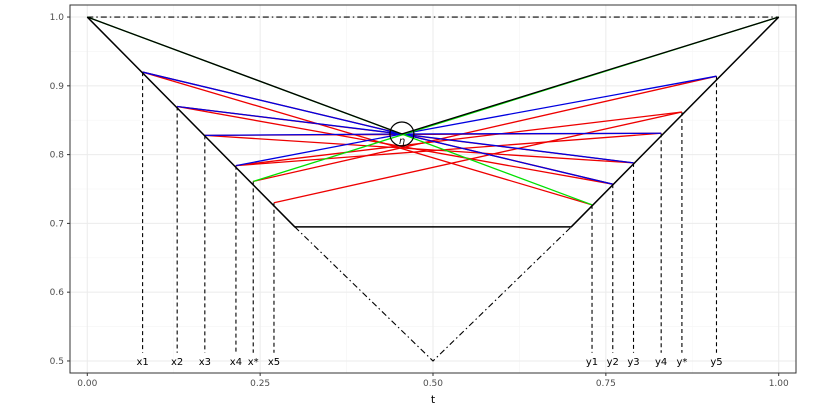  What do you see at coordinates (433, 384) in the screenshot?
I see `x-tick-label: 0.50` at bounding box center [433, 384].